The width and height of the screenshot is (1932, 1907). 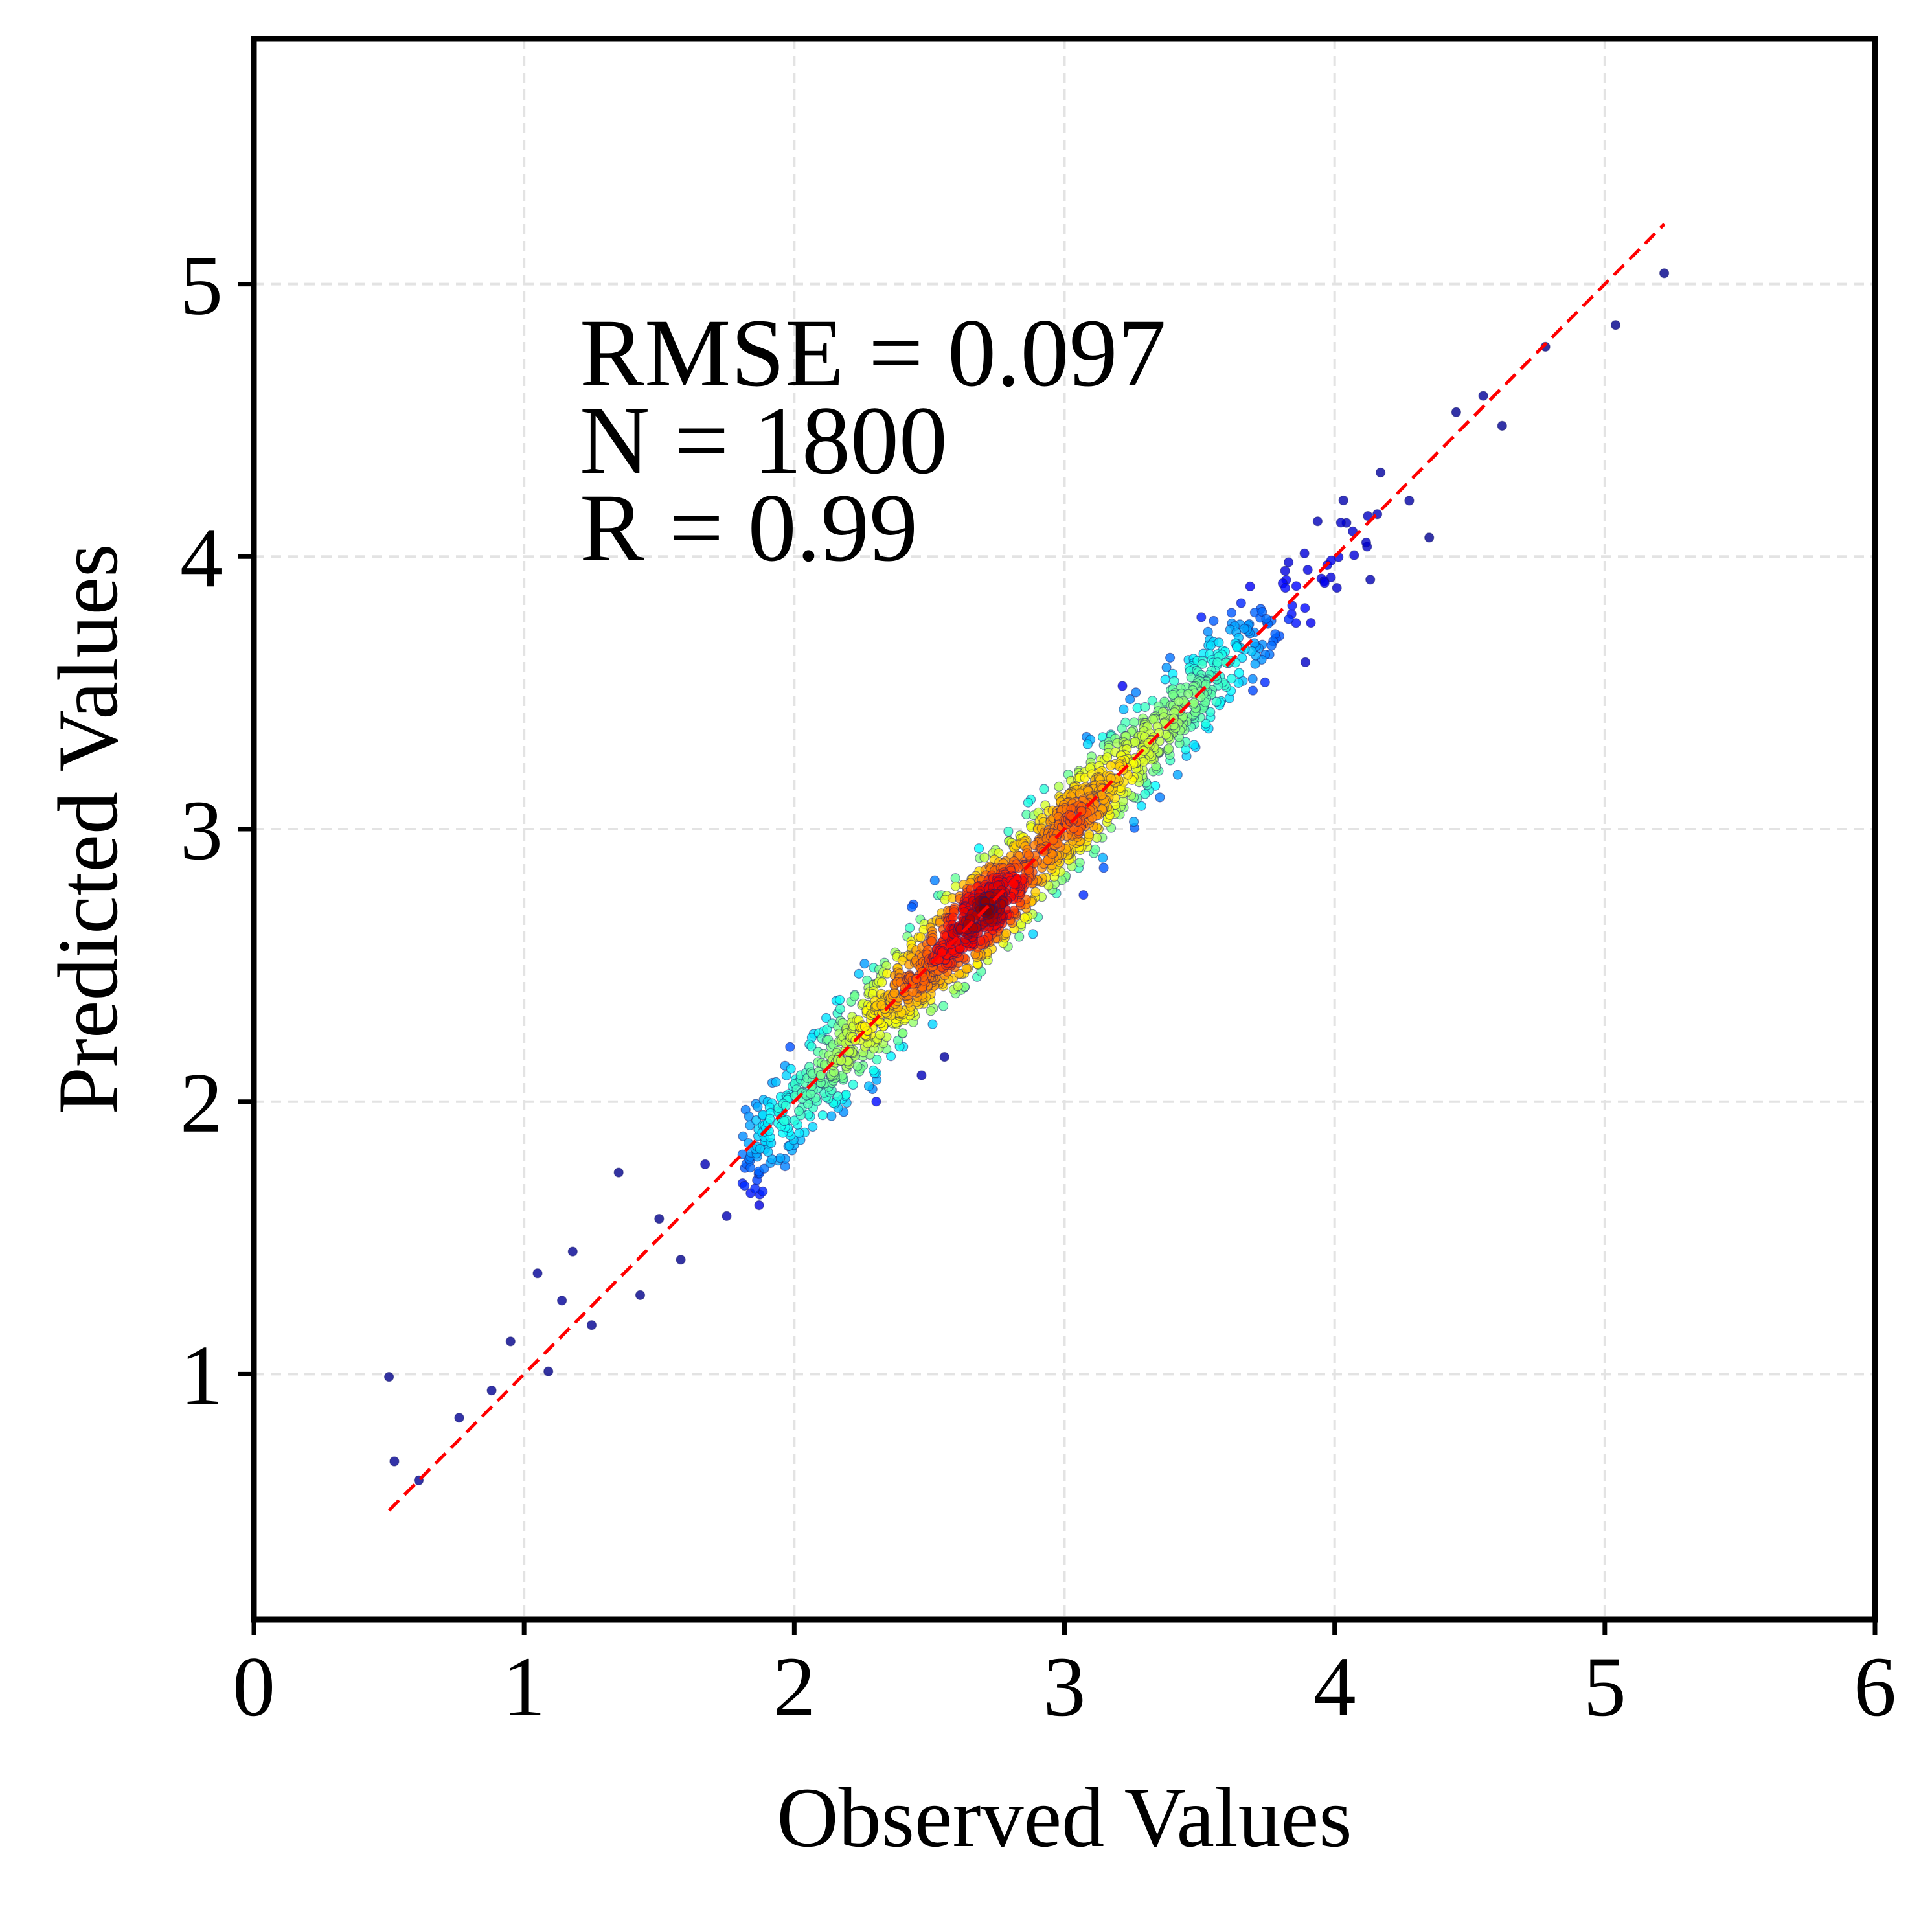 What do you see at coordinates (201, 285) in the screenshot?
I see `y-tick-label: 5` at bounding box center [201, 285].